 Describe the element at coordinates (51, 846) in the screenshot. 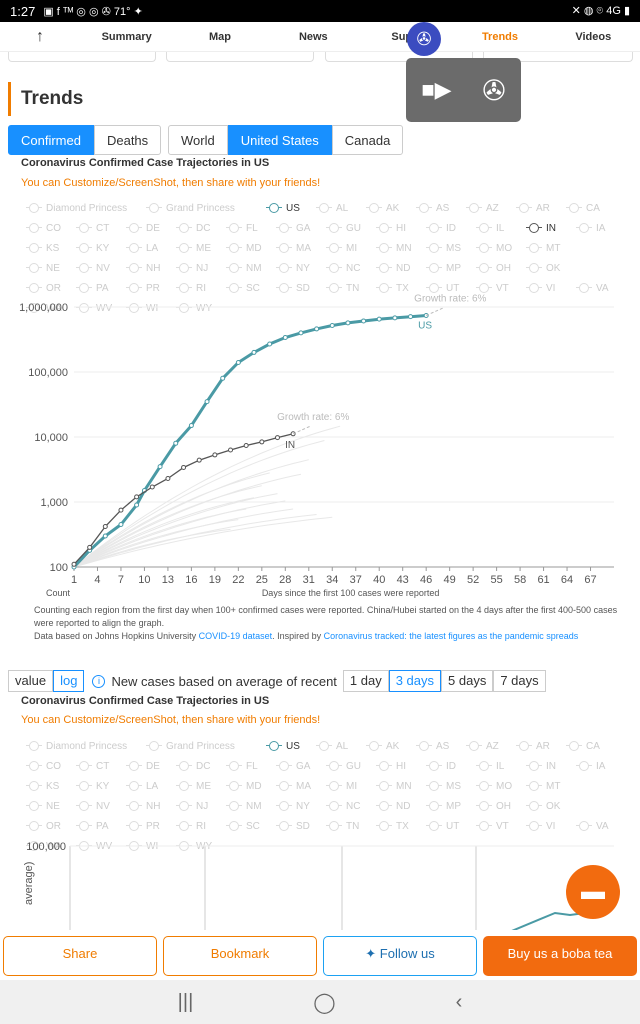

I see `legend-item-wa: WA` at that location.